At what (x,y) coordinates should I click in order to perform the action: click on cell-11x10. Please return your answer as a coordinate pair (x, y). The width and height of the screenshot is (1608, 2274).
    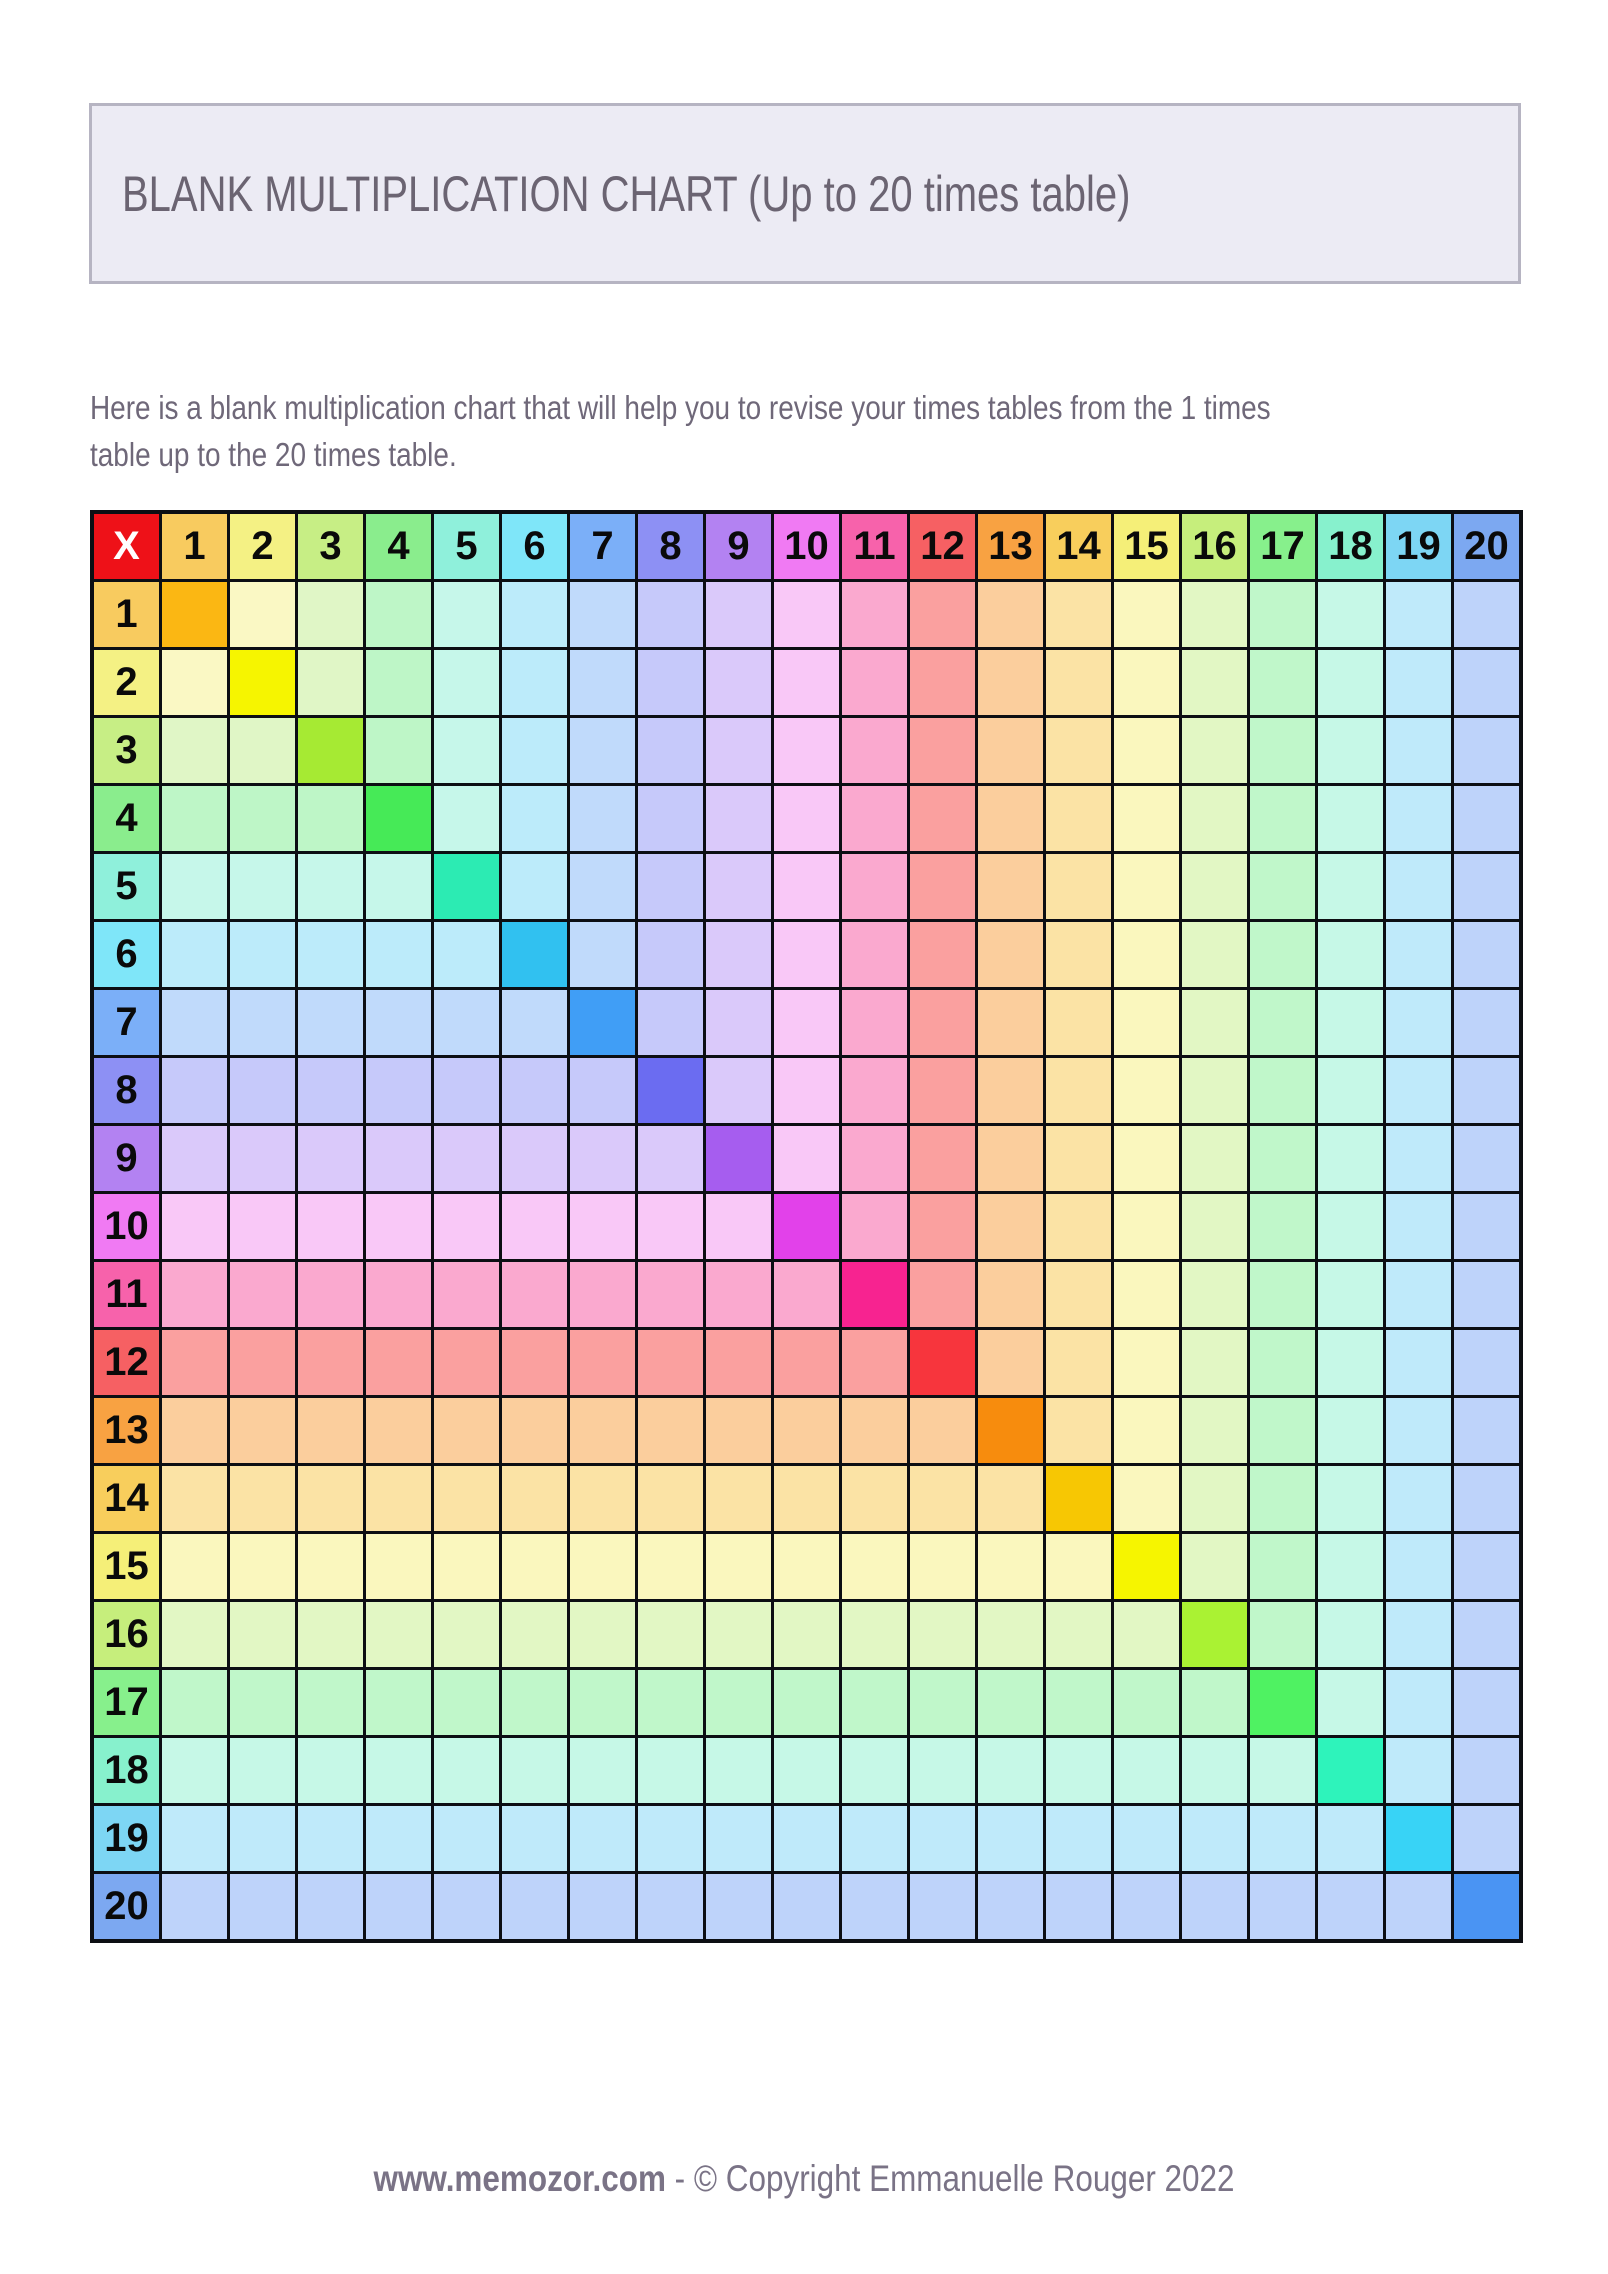
    Looking at the image, I should click on (806, 1294).